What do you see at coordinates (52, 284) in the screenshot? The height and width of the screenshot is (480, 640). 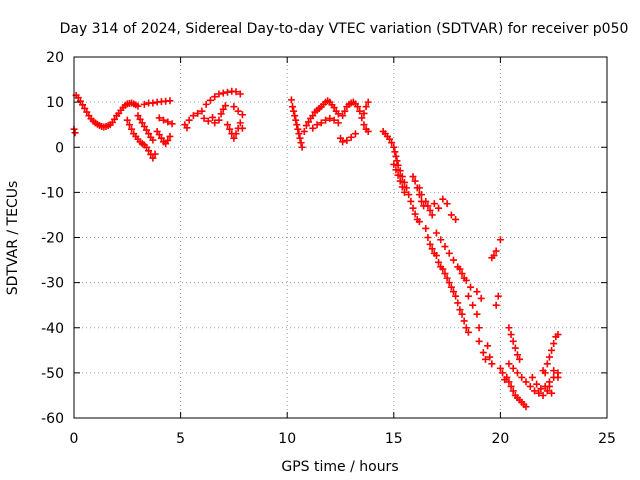 I see `y-tick-label: -30` at bounding box center [52, 284].